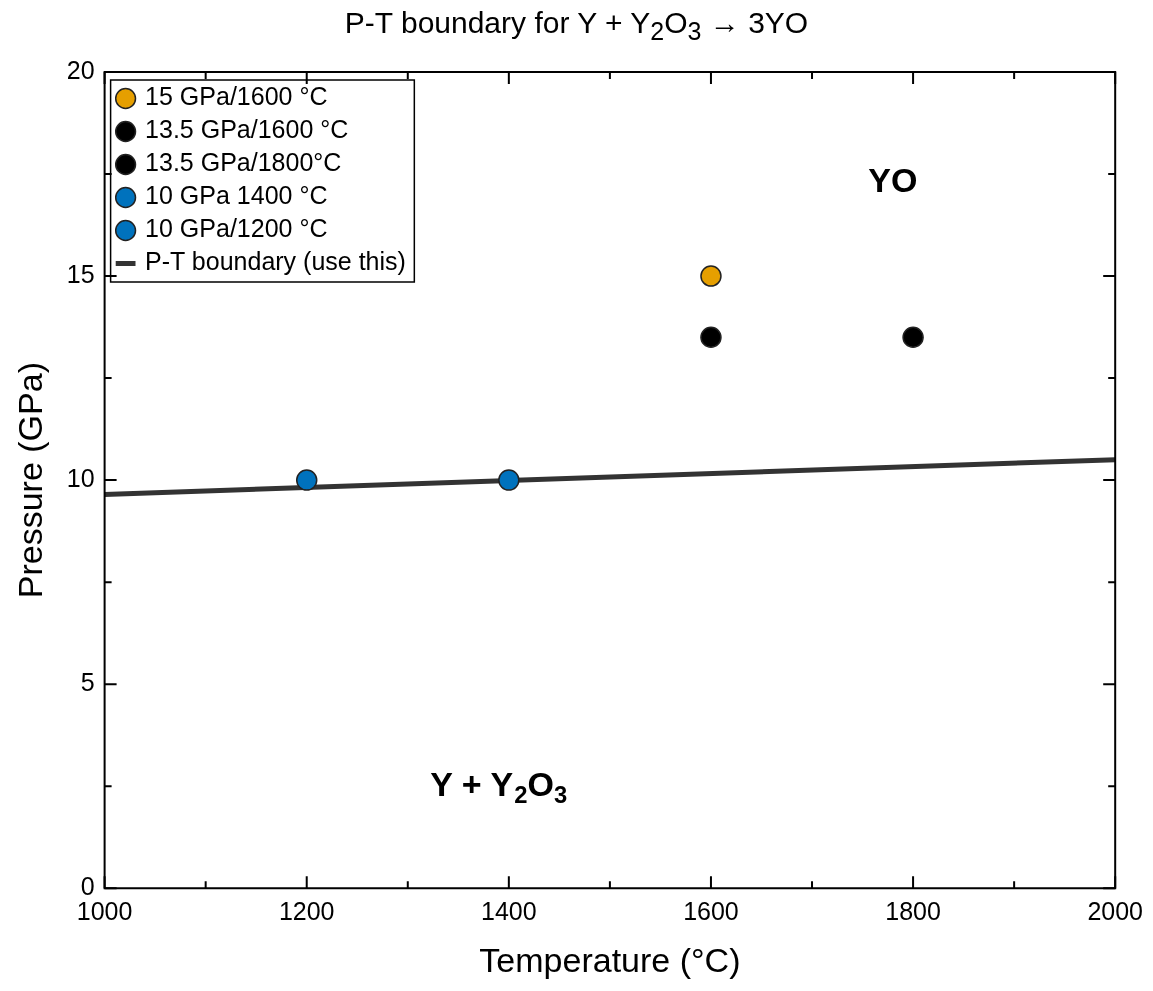 Image resolution: width=1153 pixels, height=991 pixels. What do you see at coordinates (913, 911) in the screenshot?
I see `x-tick-label: 1800` at bounding box center [913, 911].